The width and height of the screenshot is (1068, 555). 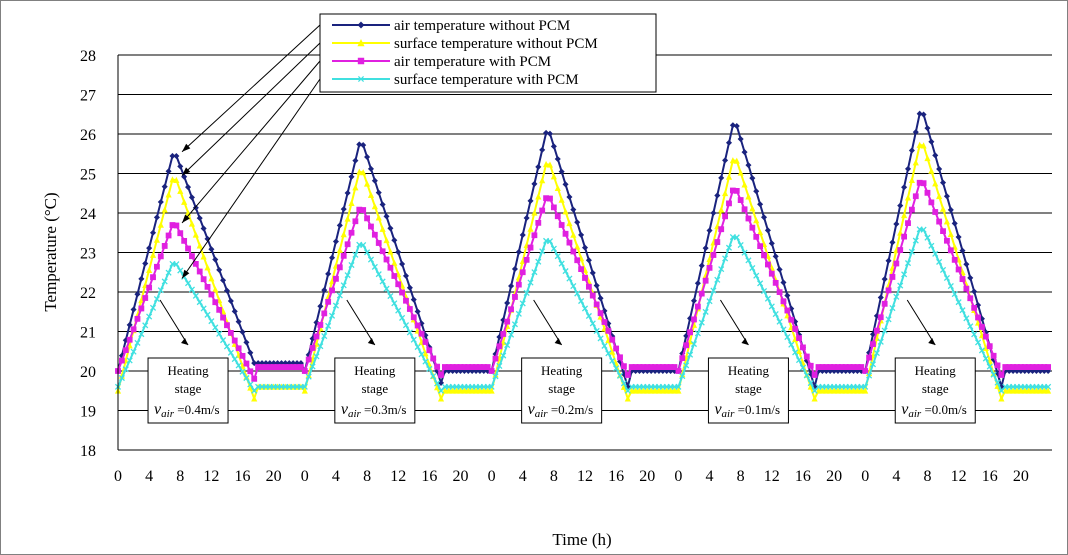 I want to click on legend-swatch-marker, so click(x=361, y=25).